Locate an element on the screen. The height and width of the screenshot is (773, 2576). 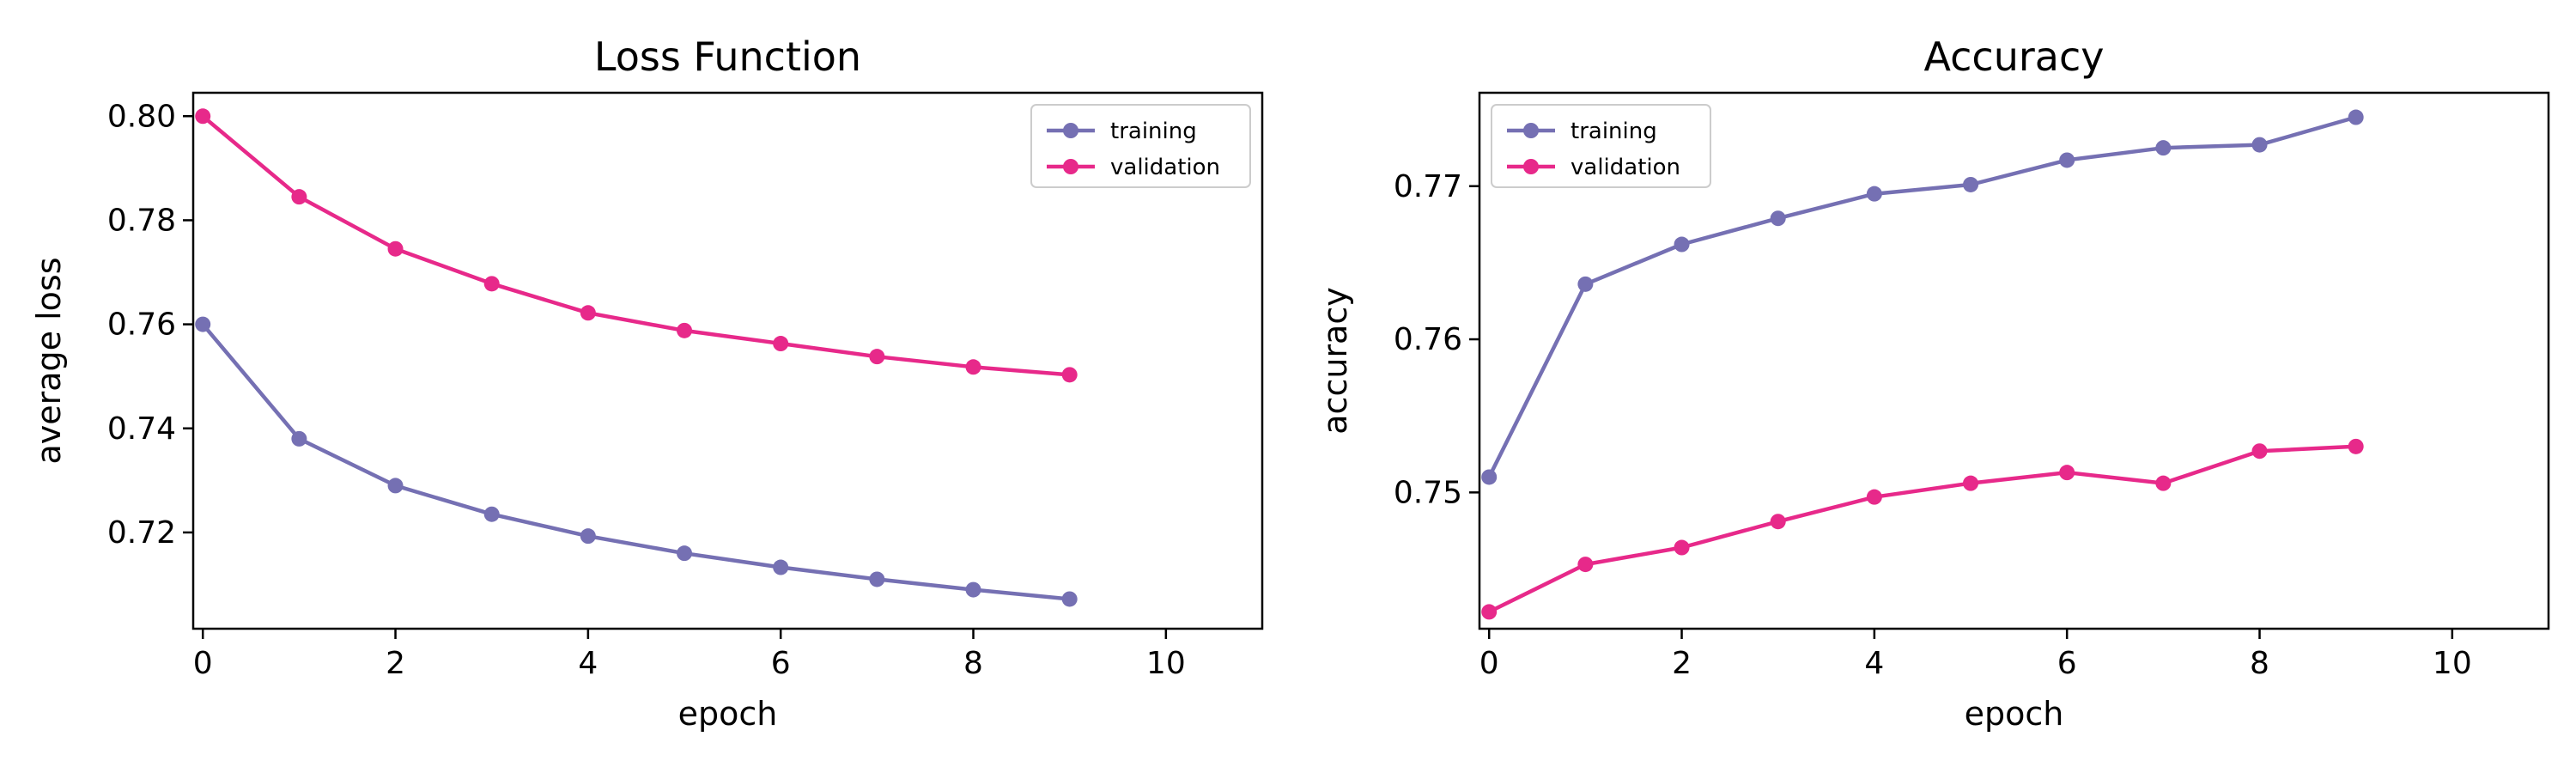
y-tick-label: 0.77 is located at coordinates (1428, 186).